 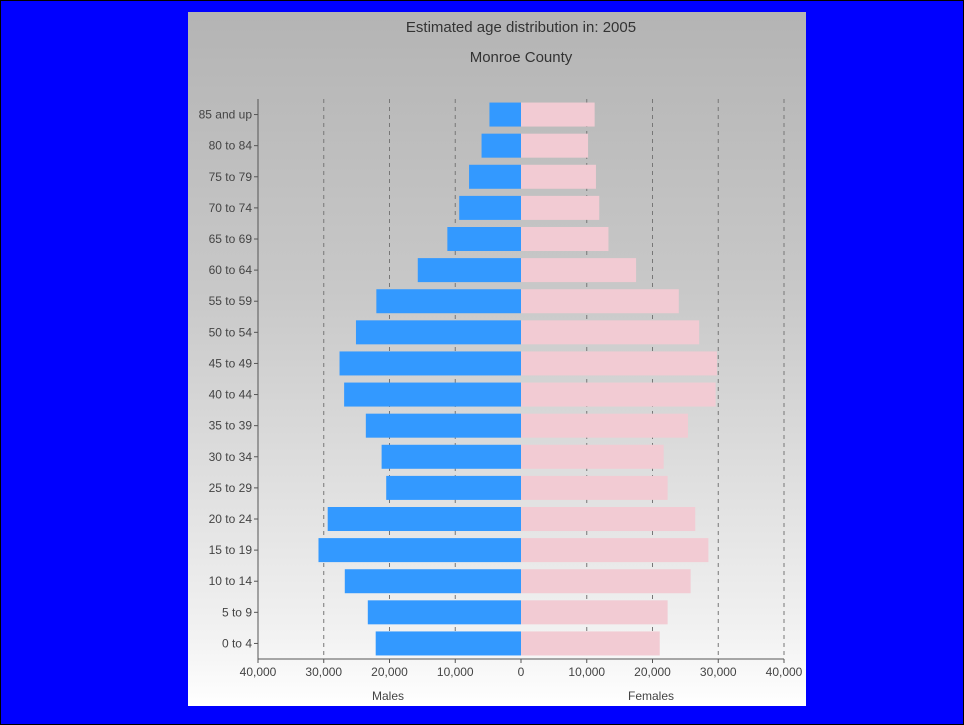 I want to click on y-tick-label: 75 to 79, so click(x=231, y=177).